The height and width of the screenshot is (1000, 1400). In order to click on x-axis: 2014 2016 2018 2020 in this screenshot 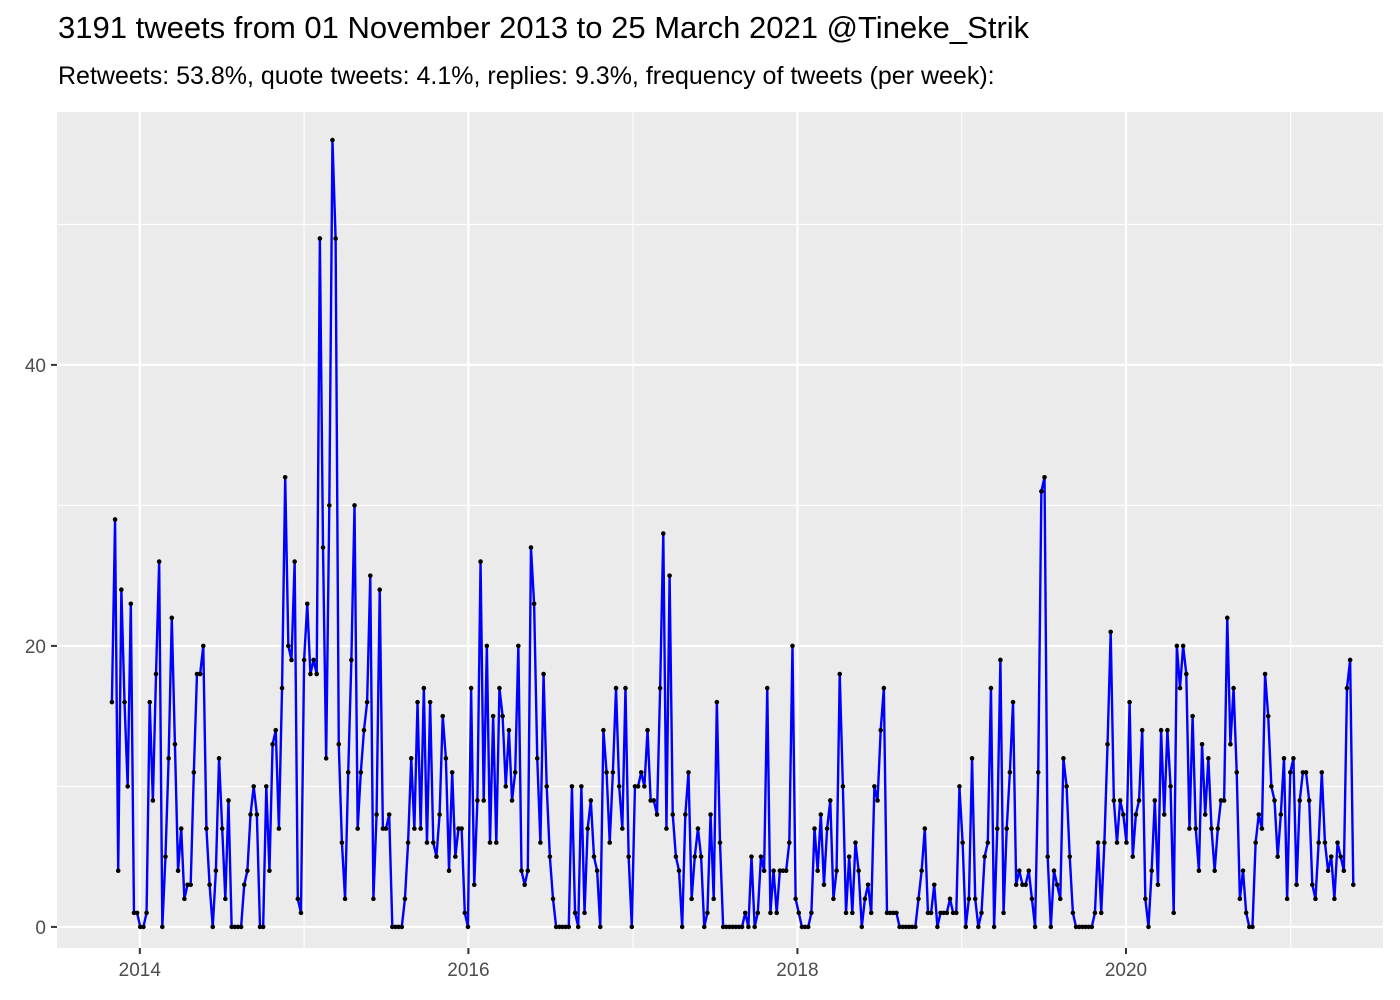, I will do `click(633, 964)`.